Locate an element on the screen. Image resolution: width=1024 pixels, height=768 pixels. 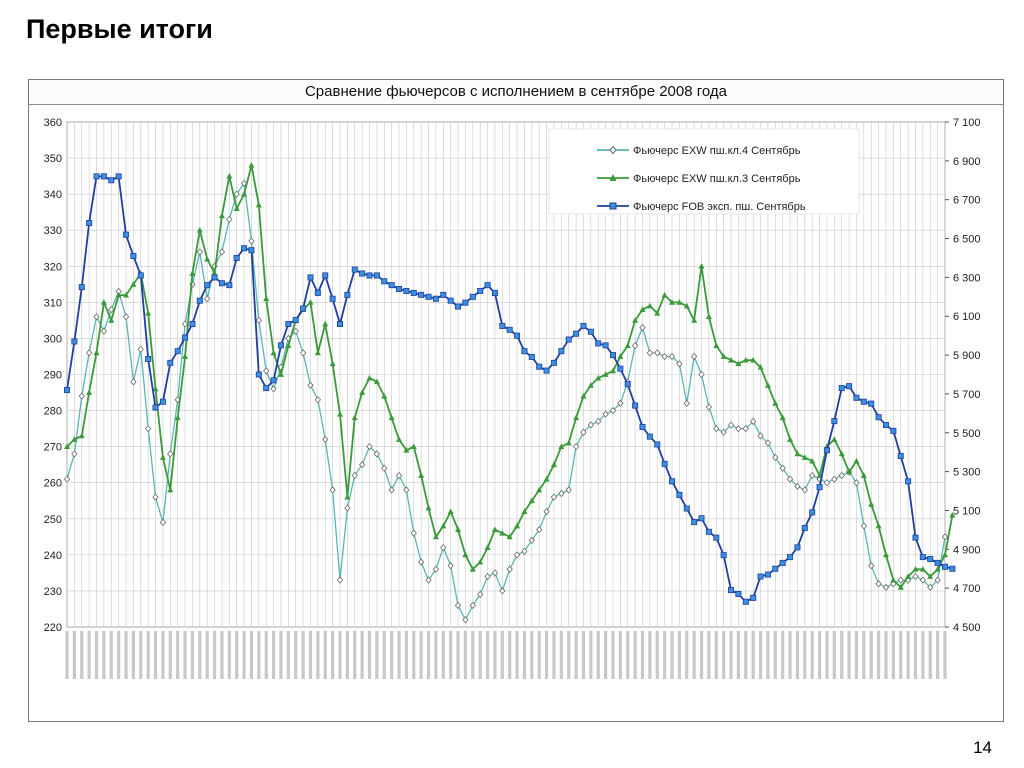
y2-tick-label: 6 900 is located at coordinates (967, 162).